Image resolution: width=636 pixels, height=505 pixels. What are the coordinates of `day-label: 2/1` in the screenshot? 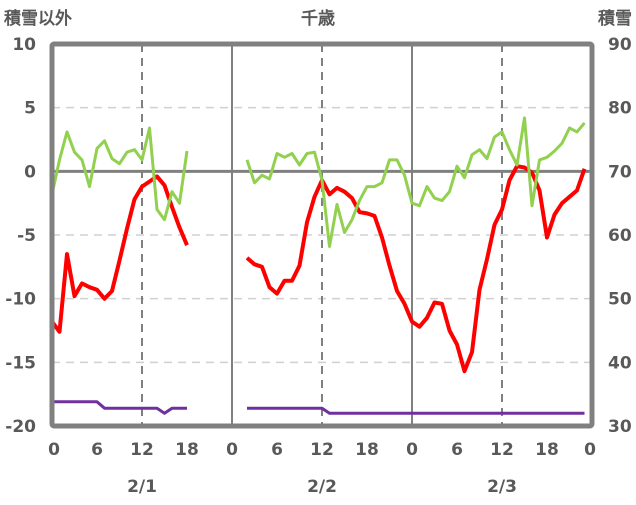 It's located at (142, 487).